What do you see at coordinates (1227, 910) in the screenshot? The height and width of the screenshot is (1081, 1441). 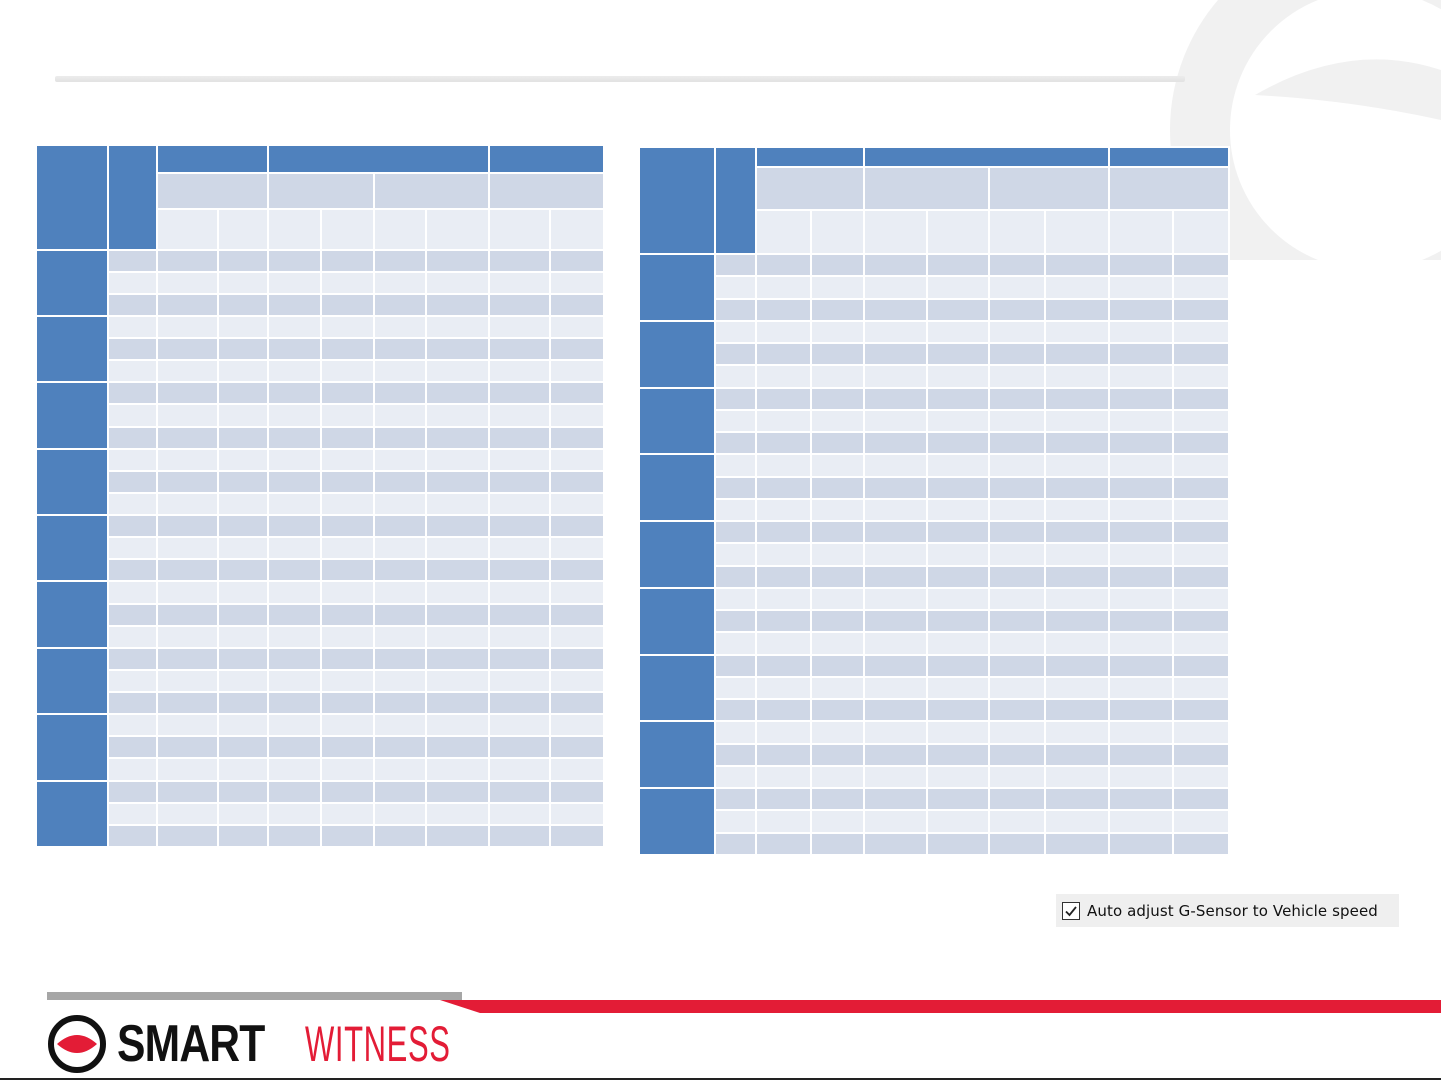 I see `auto-adjust-g-sensor-toggle: Auto adjust G-Sensor to Vehicle speed` at bounding box center [1227, 910].